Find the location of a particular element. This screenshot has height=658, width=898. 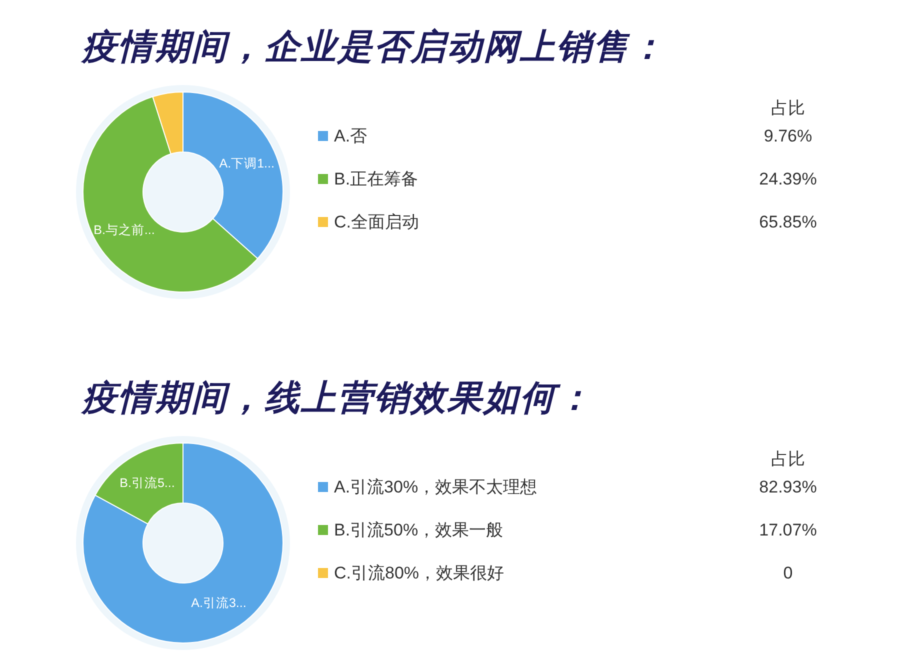

legend-label: B.正在筹备 is located at coordinates (376, 179).